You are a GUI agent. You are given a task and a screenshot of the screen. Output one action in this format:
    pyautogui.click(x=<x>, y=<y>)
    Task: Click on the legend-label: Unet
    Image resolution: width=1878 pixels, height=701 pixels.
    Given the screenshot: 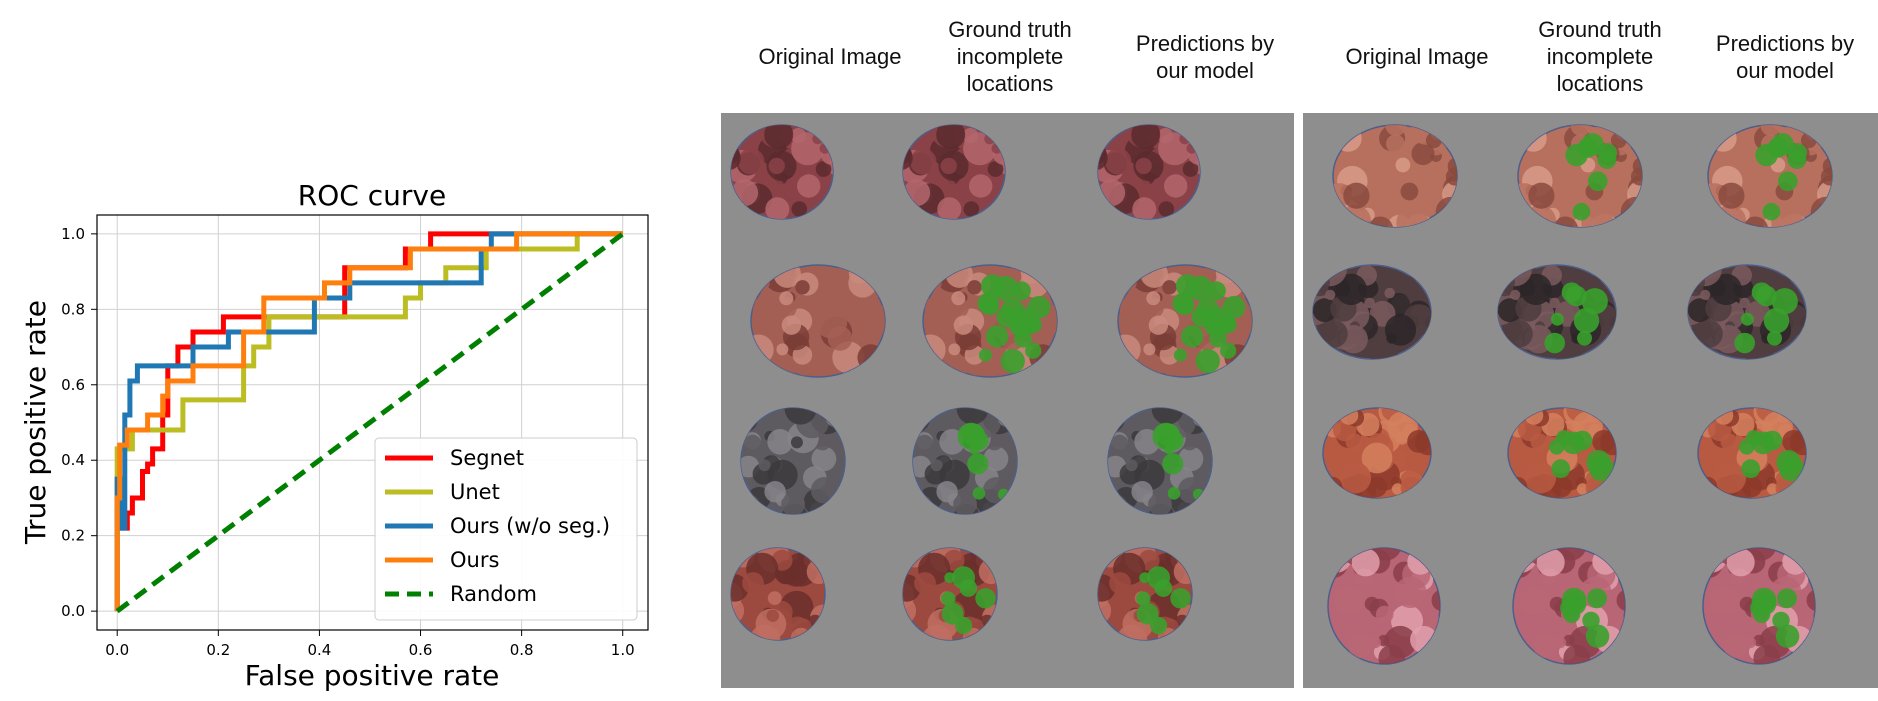 What is the action you would take?
    pyautogui.click(x=475, y=492)
    